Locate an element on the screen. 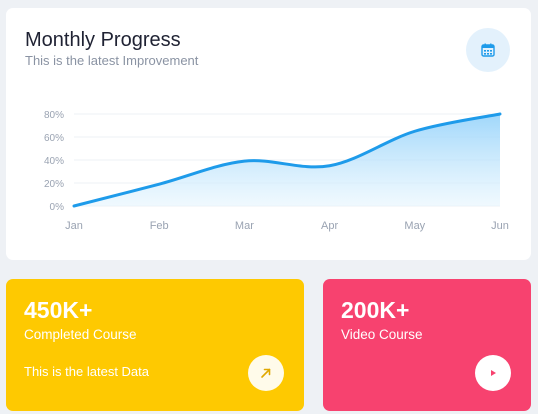 Image resolution: width=538 pixels, height=414 pixels. card-subtitle: This is the latest Improvement is located at coordinates (112, 60).